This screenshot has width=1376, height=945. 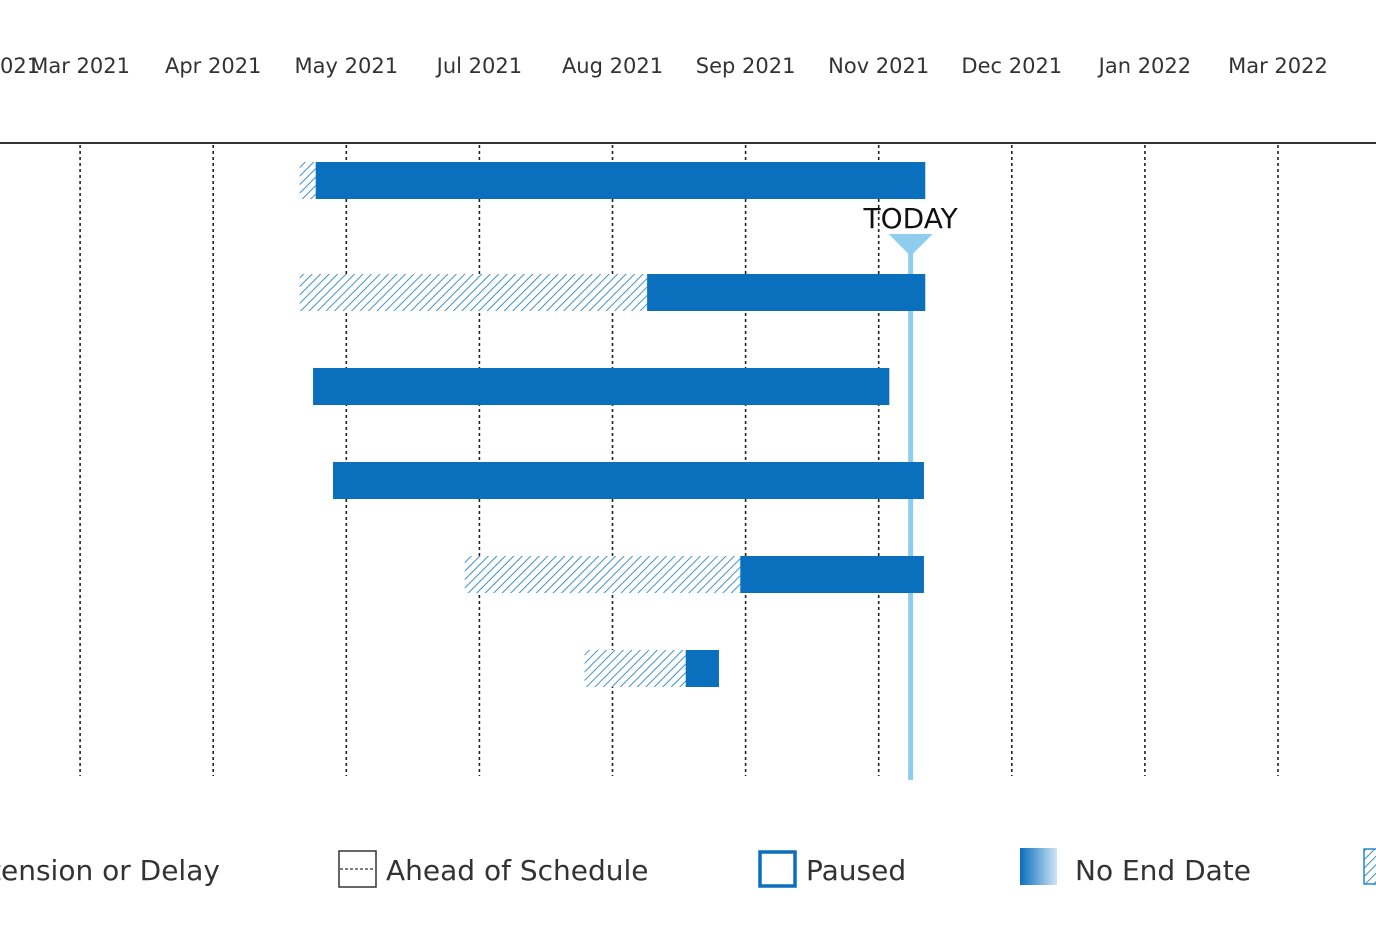 What do you see at coordinates (478, 66) in the screenshot?
I see `tick-label: Jul 2021` at bounding box center [478, 66].